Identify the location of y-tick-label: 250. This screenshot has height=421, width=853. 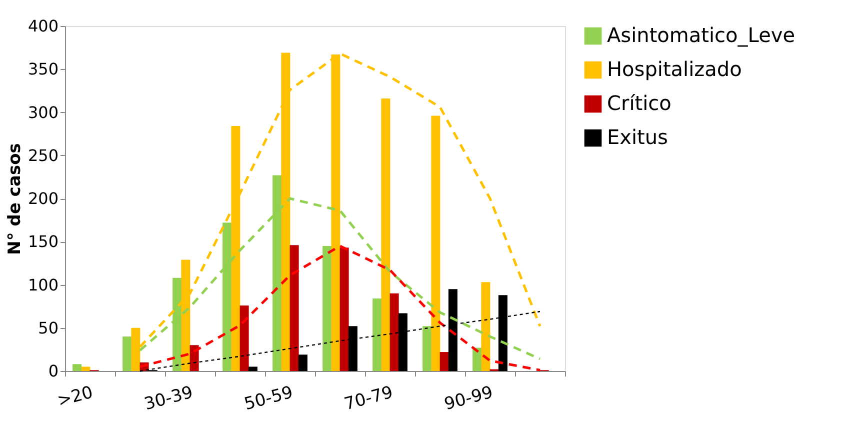
(43, 155).